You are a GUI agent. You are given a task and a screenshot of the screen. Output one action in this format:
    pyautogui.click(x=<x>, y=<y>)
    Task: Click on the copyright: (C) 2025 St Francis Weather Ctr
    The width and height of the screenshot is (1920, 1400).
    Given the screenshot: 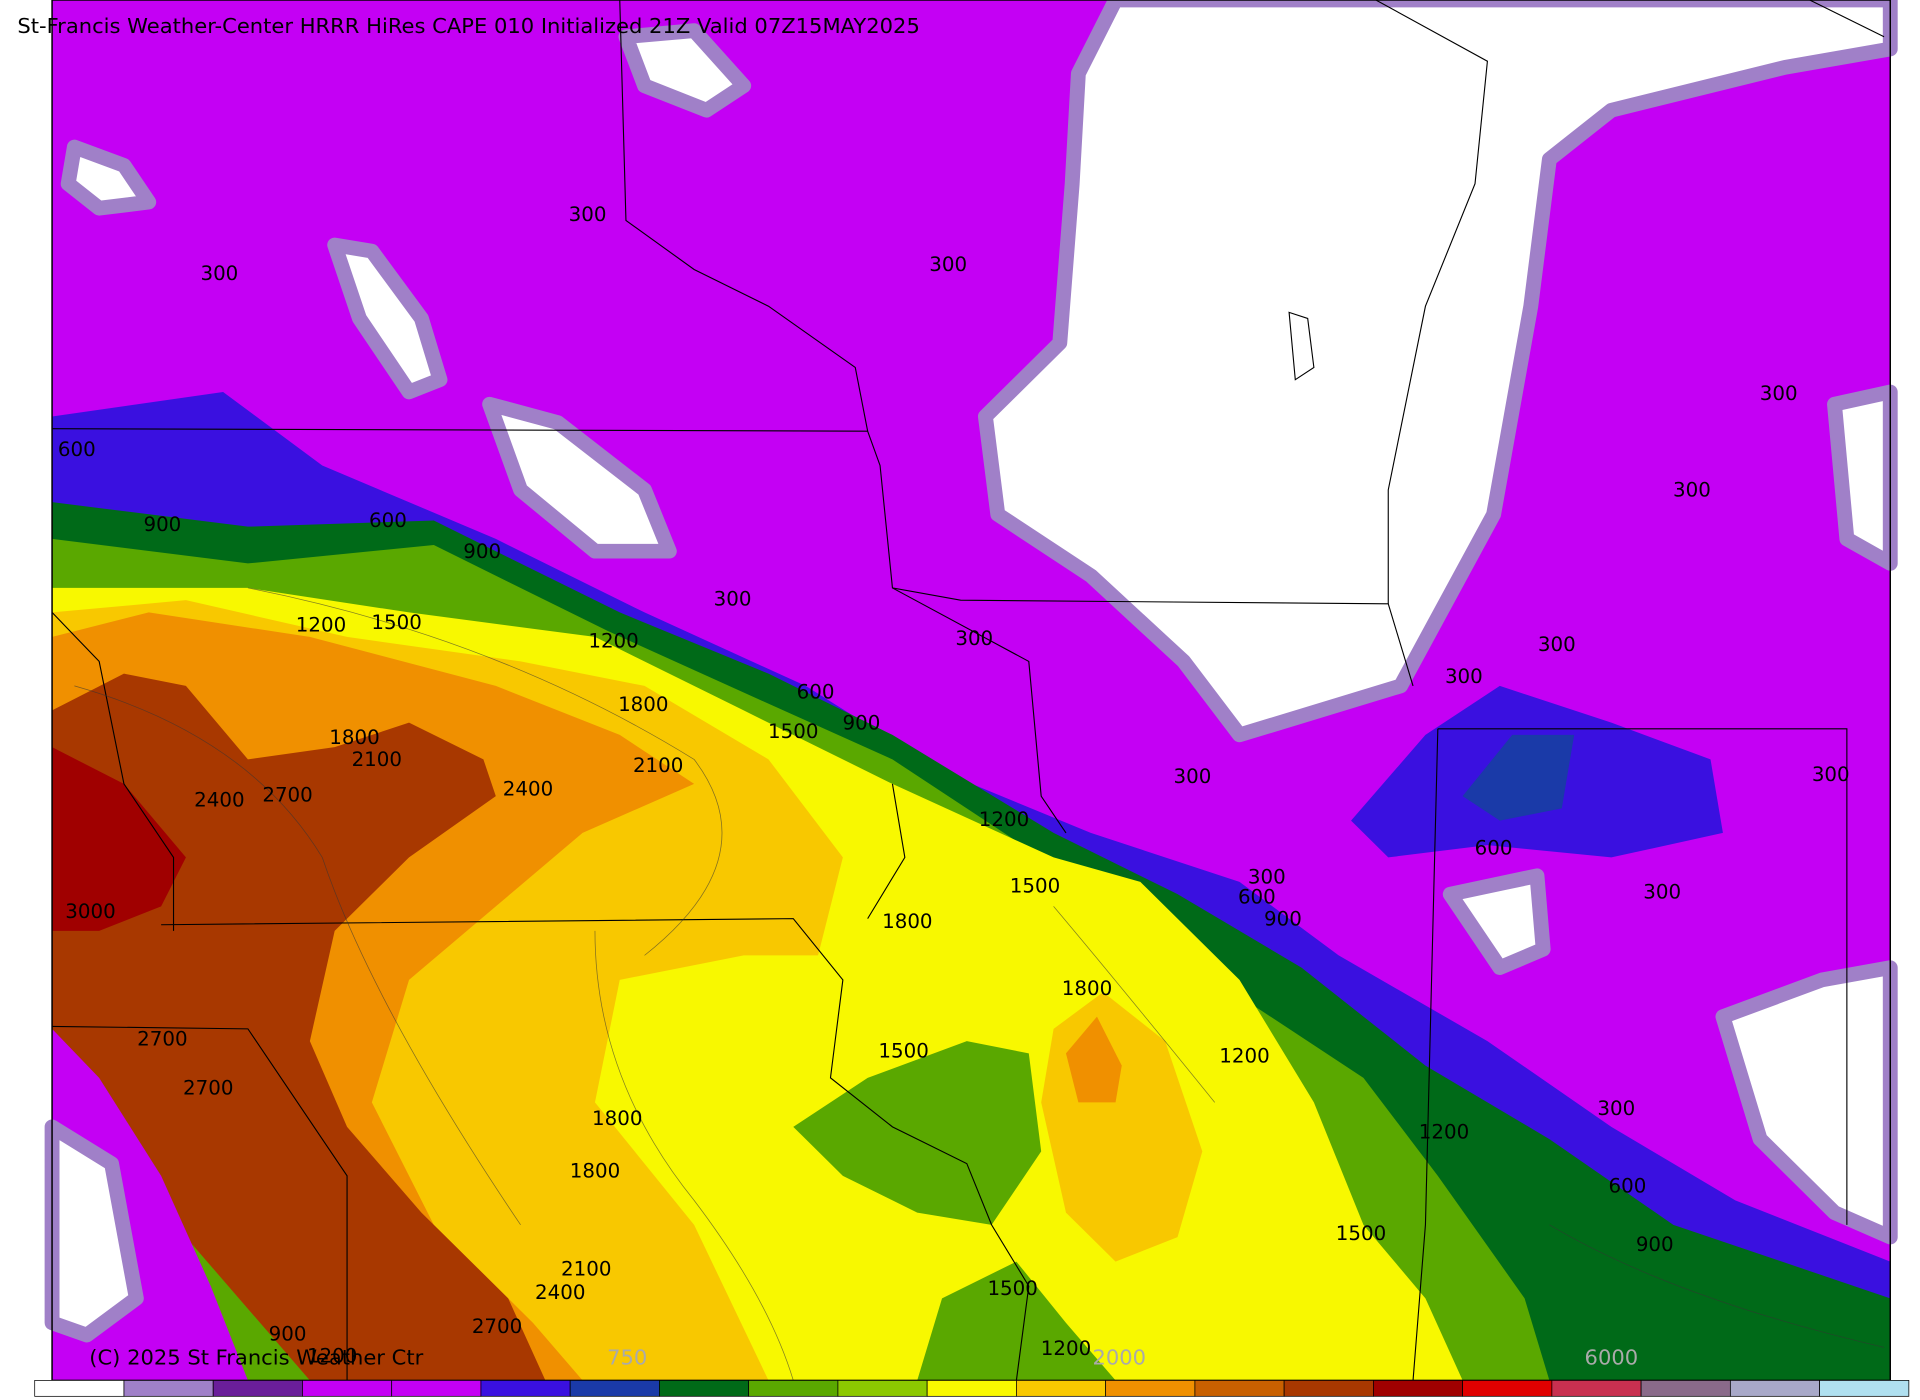 What is the action you would take?
    pyautogui.click(x=256, y=1358)
    